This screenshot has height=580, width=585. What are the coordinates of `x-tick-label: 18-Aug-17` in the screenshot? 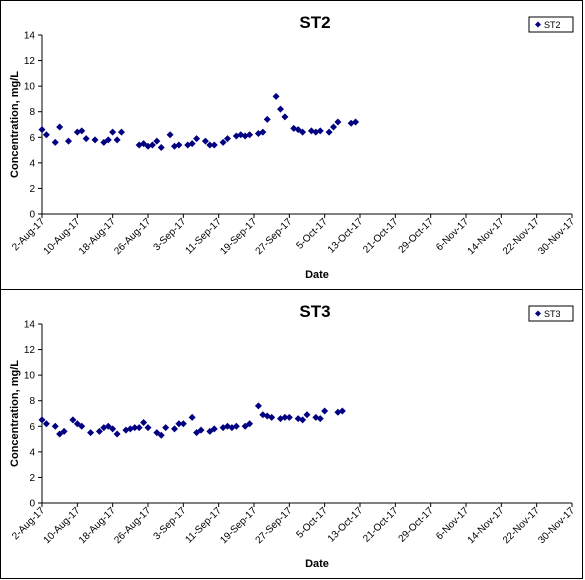 It's located at (97, 525).